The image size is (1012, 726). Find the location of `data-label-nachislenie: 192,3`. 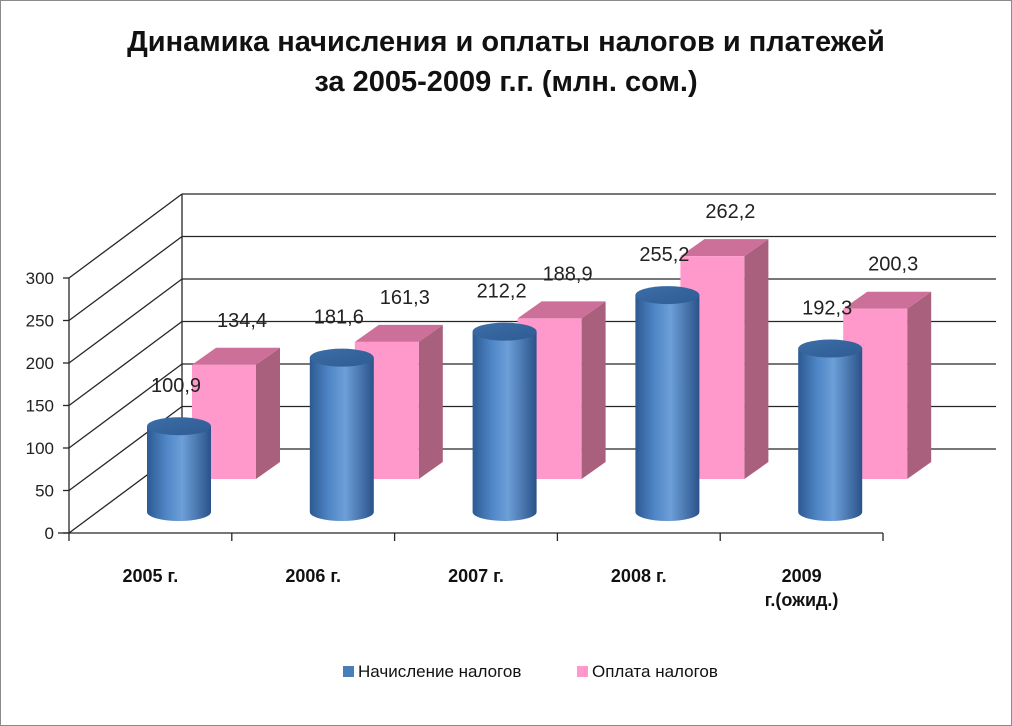

data-label-nachislenie: 192,3 is located at coordinates (827, 309).